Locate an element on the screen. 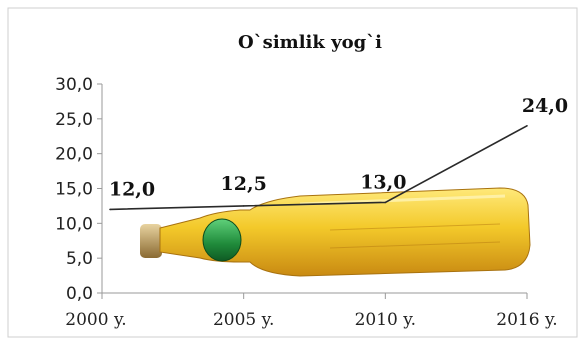 The width and height of the screenshot is (585, 345). chart-title: O`simlik yog`i is located at coordinates (310, 42).